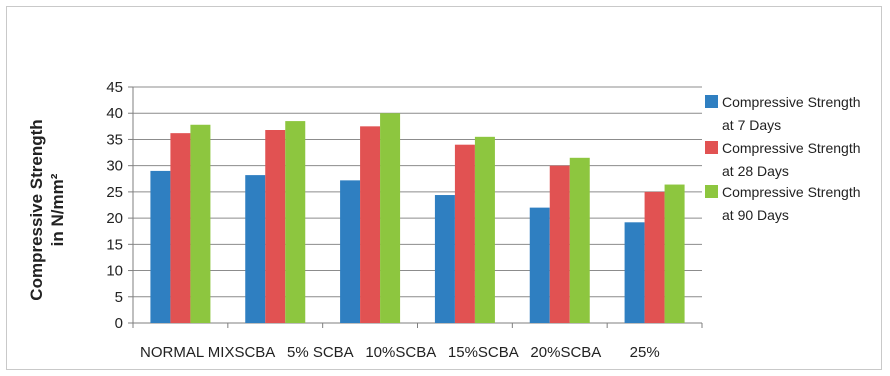 The width and height of the screenshot is (890, 376). I want to click on legend-swatch-28-days, so click(711, 147).